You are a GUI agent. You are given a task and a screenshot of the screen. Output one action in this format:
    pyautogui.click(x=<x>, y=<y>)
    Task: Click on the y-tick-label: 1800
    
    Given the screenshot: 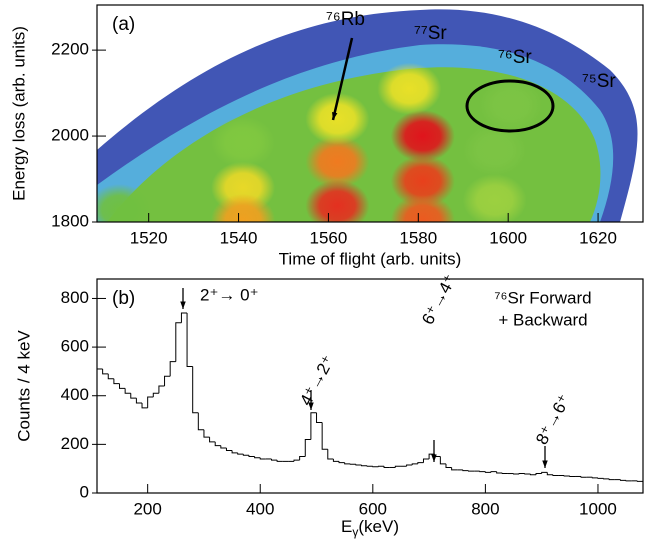 What is the action you would take?
    pyautogui.click(x=70, y=220)
    